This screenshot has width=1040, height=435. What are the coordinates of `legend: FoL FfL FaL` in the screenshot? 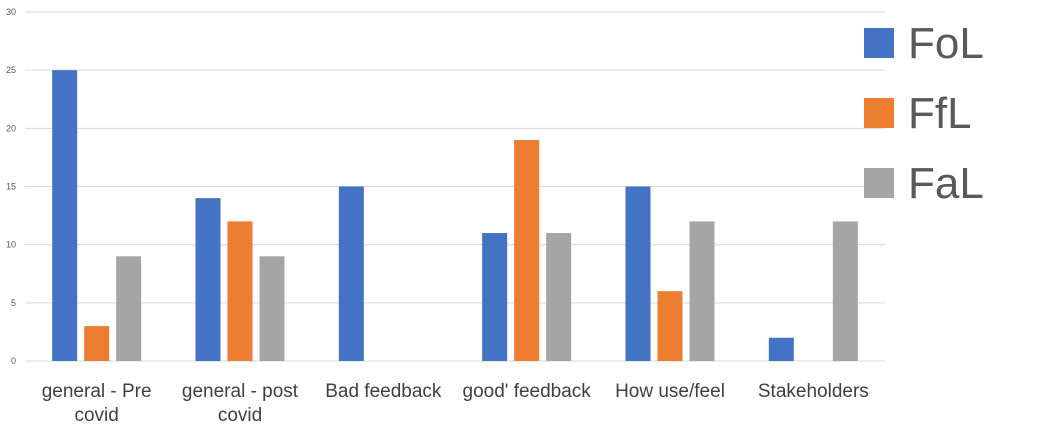 It's located at (924, 113).